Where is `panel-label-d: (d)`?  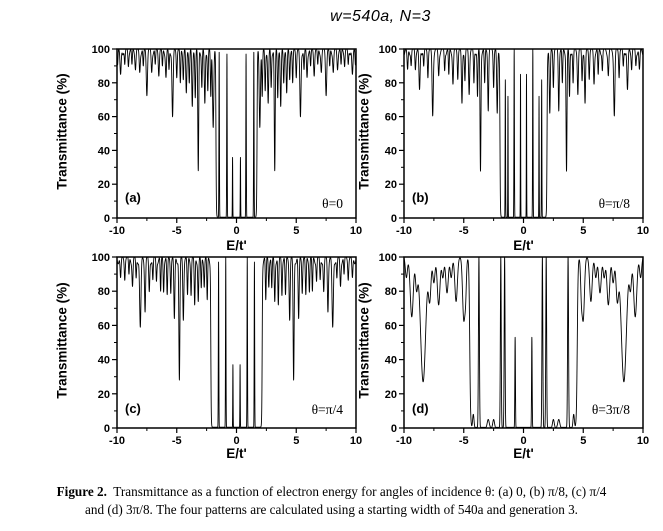 panel-label-d: (d) is located at coordinates (420, 408).